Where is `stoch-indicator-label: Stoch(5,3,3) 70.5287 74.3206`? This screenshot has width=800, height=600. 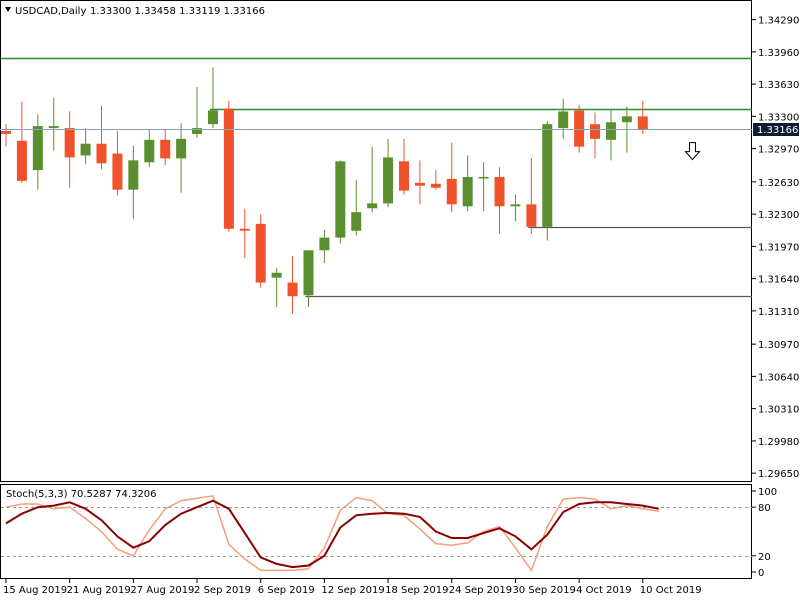
stoch-indicator-label: Stoch(5,3,3) 70.5287 74.3206 is located at coordinates (81, 494).